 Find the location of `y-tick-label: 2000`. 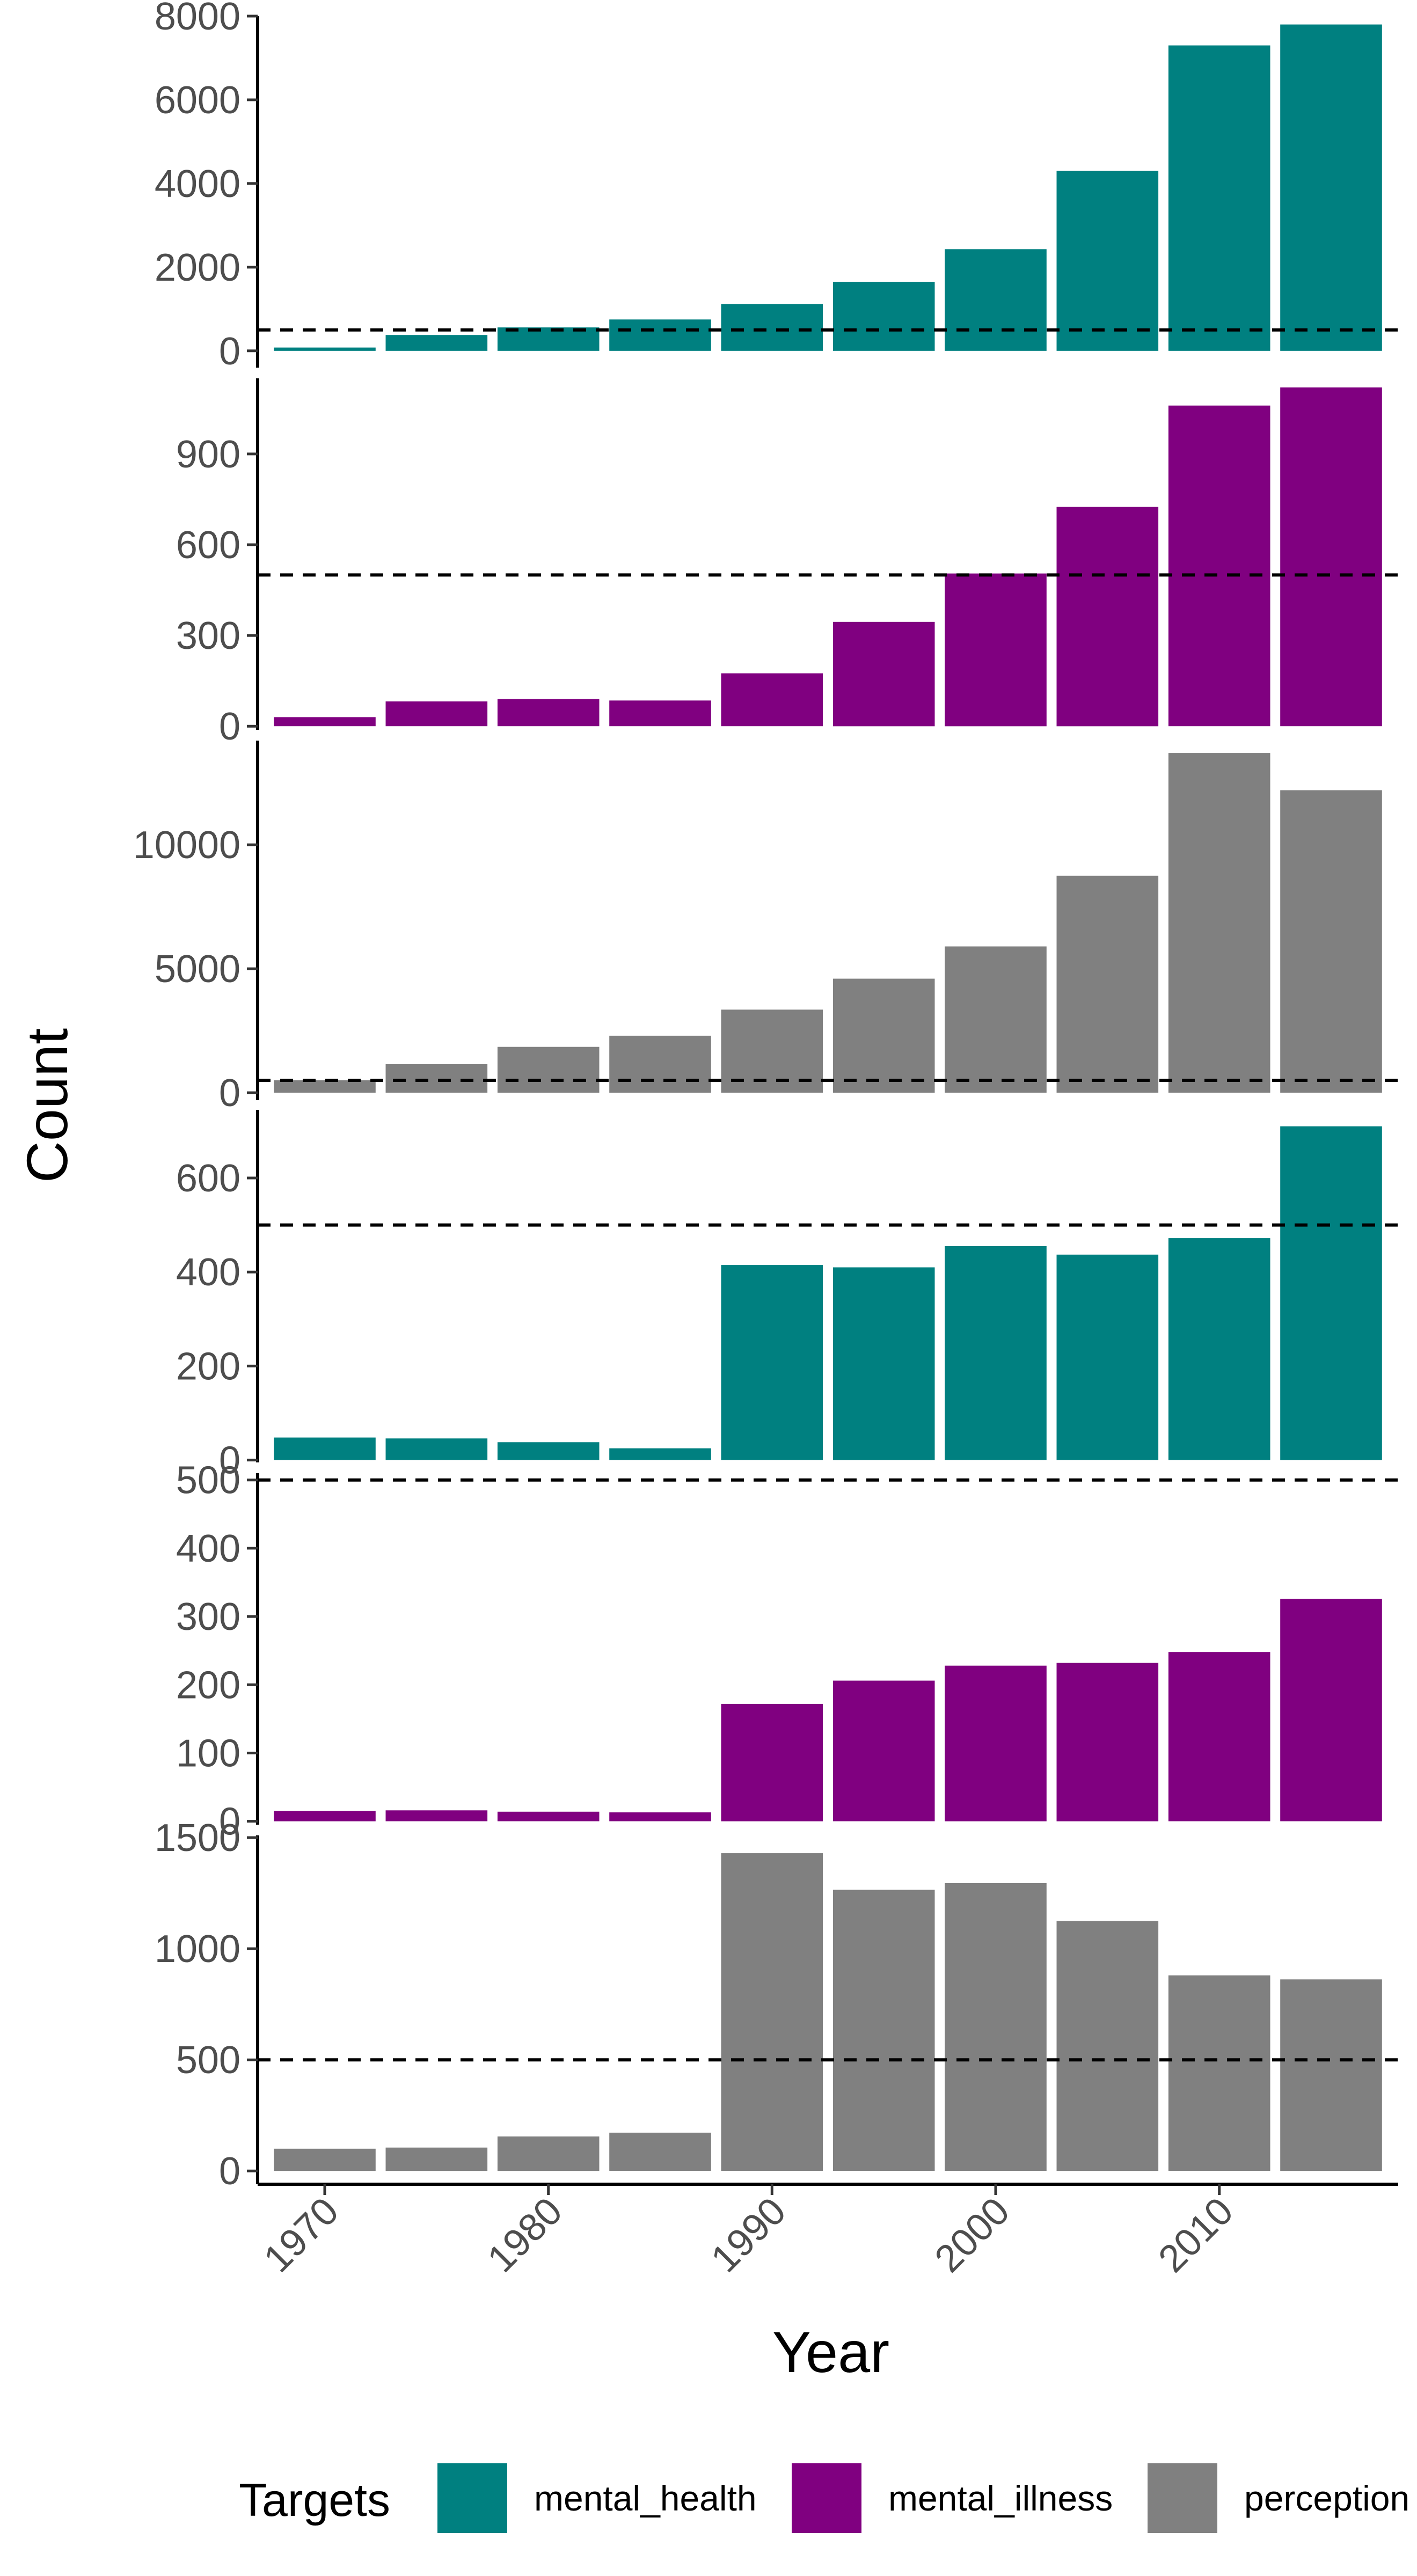

y-tick-label: 2000 is located at coordinates (197, 267).